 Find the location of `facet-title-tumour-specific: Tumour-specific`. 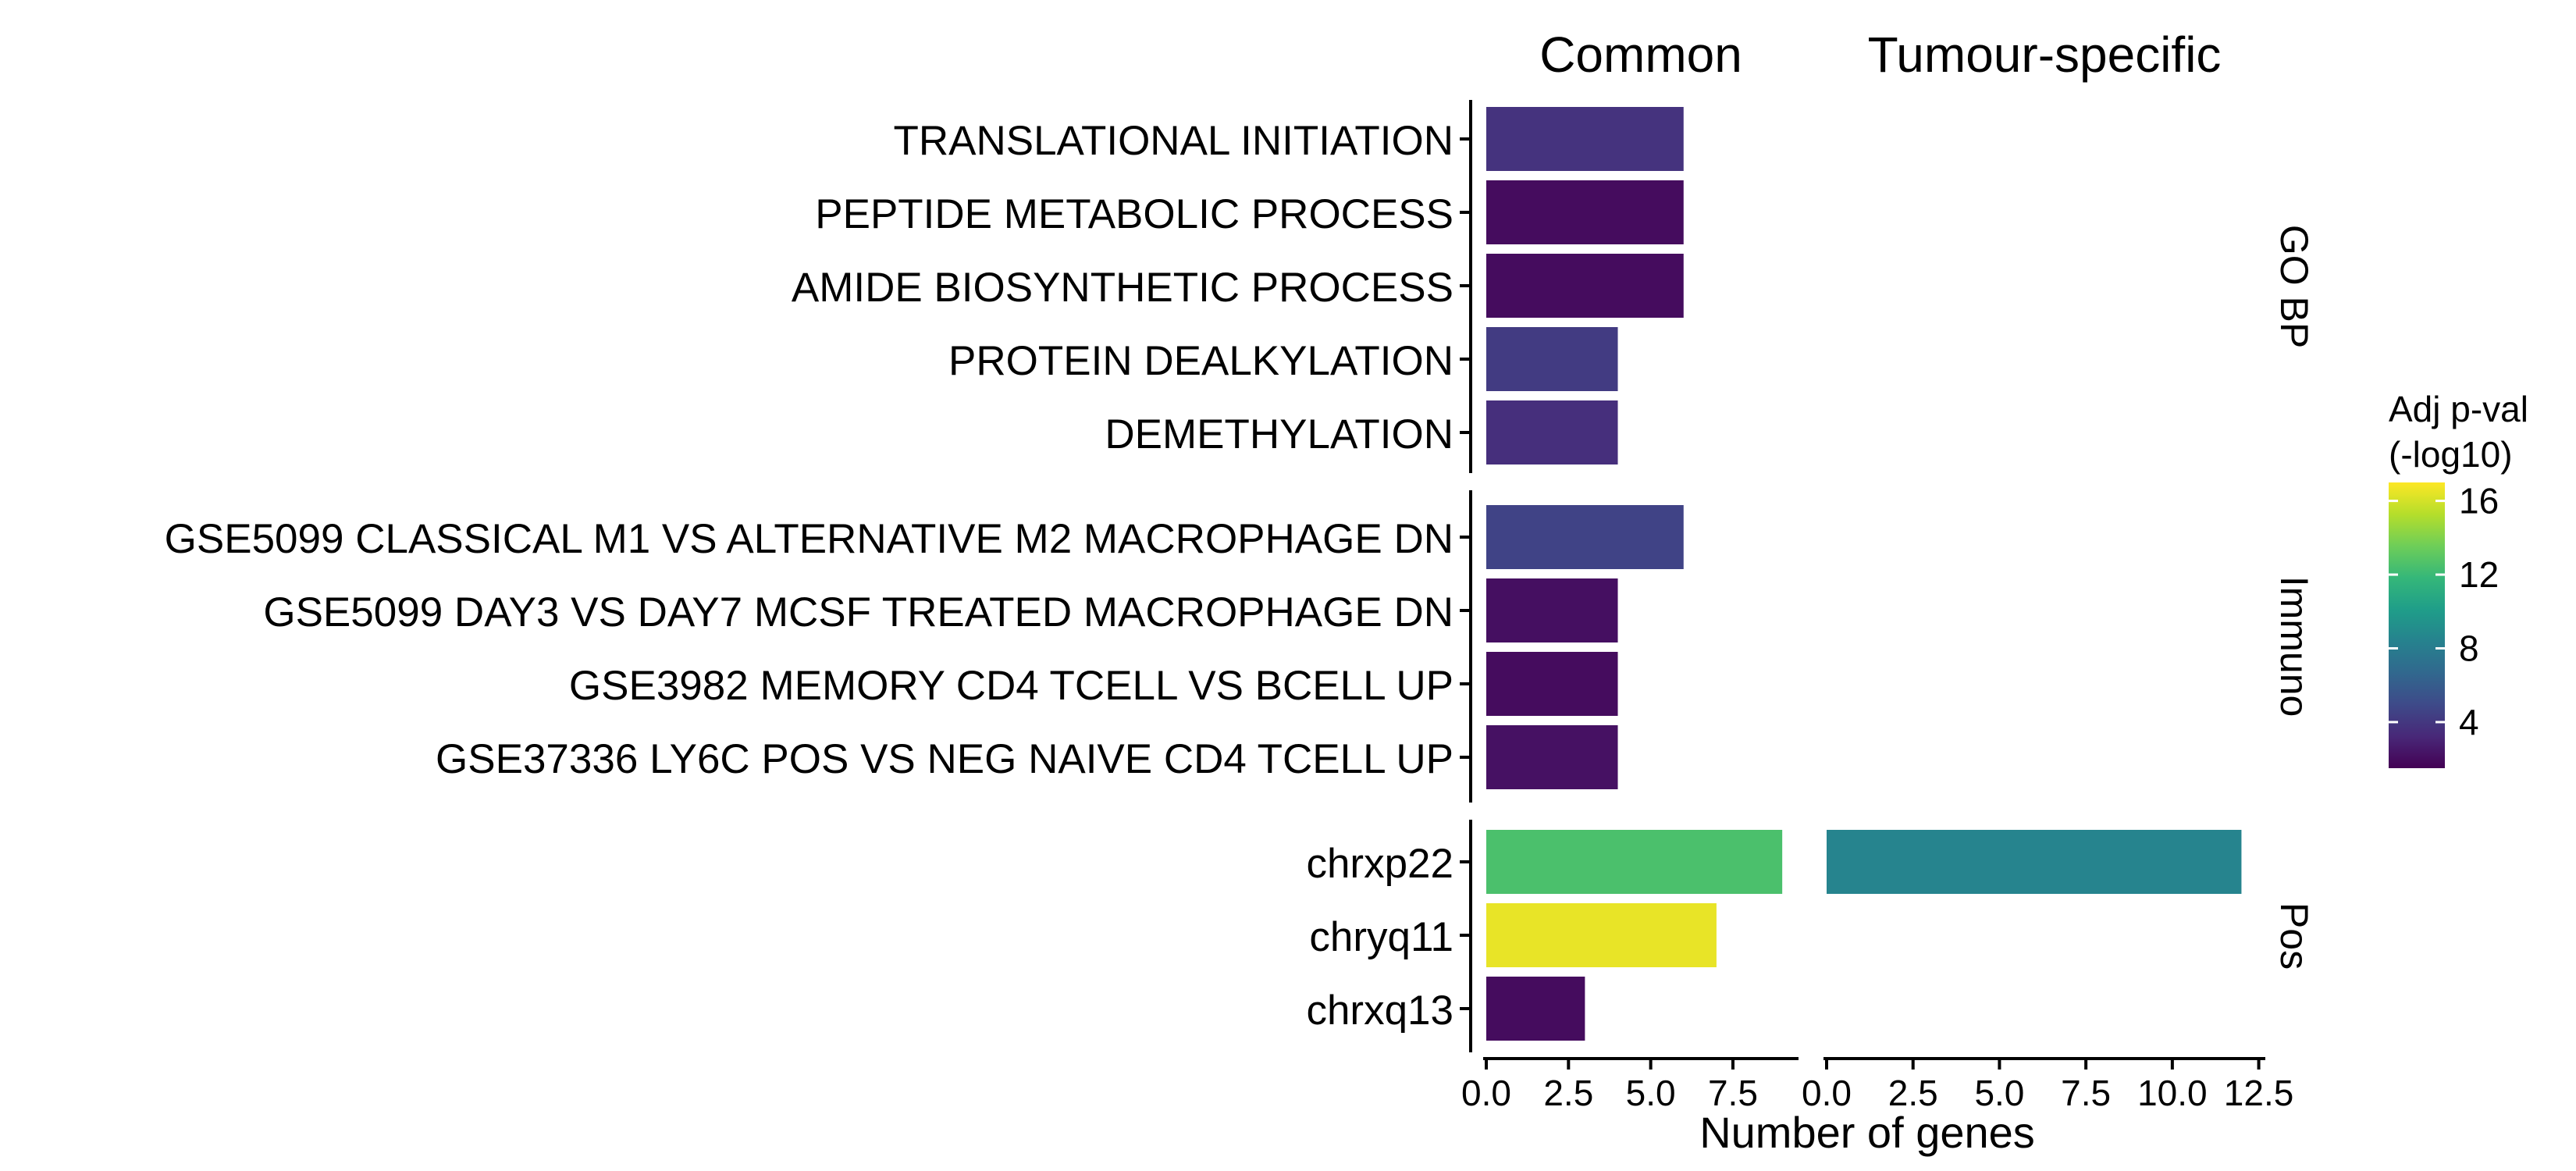

facet-title-tumour-specific: Tumour-specific is located at coordinates (2045, 55).